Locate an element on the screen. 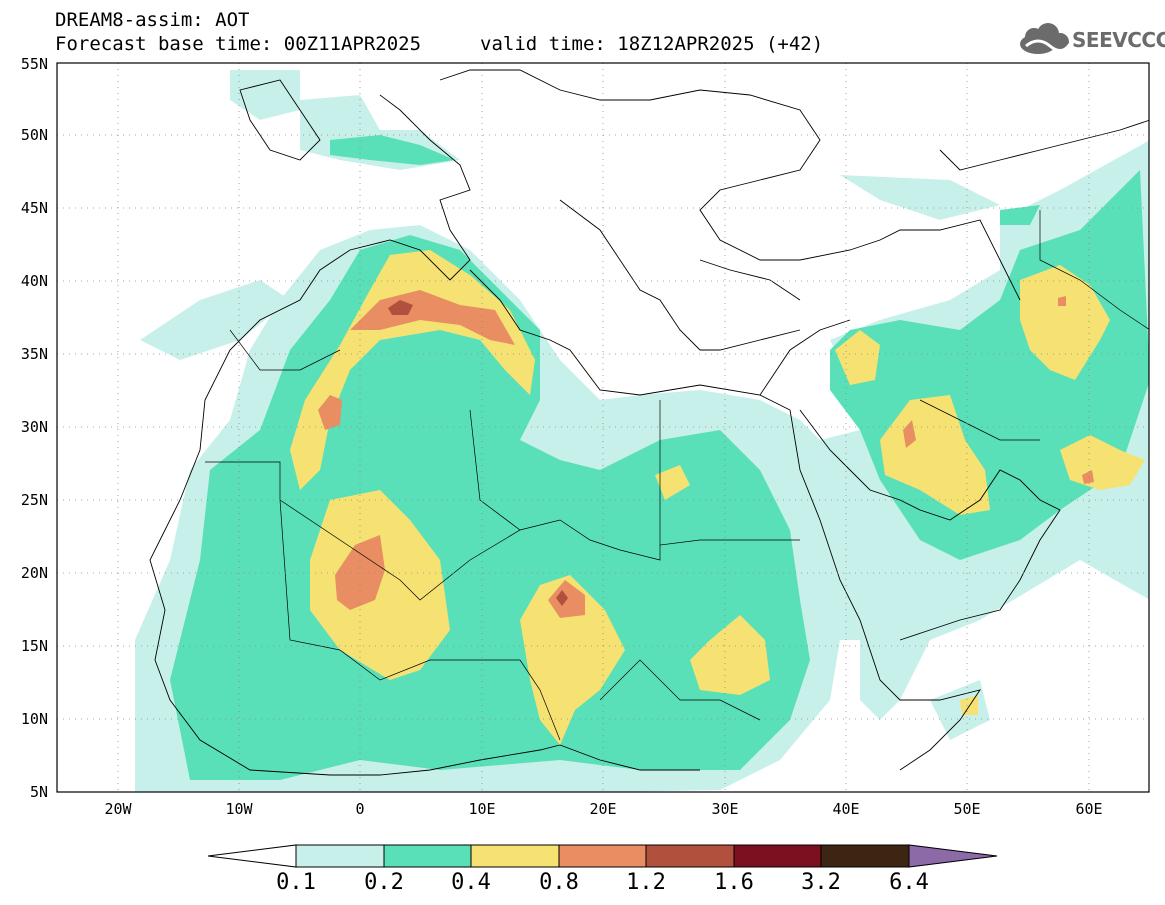 The width and height of the screenshot is (1165, 905). lat-label: 5N is located at coordinates (38, 792).